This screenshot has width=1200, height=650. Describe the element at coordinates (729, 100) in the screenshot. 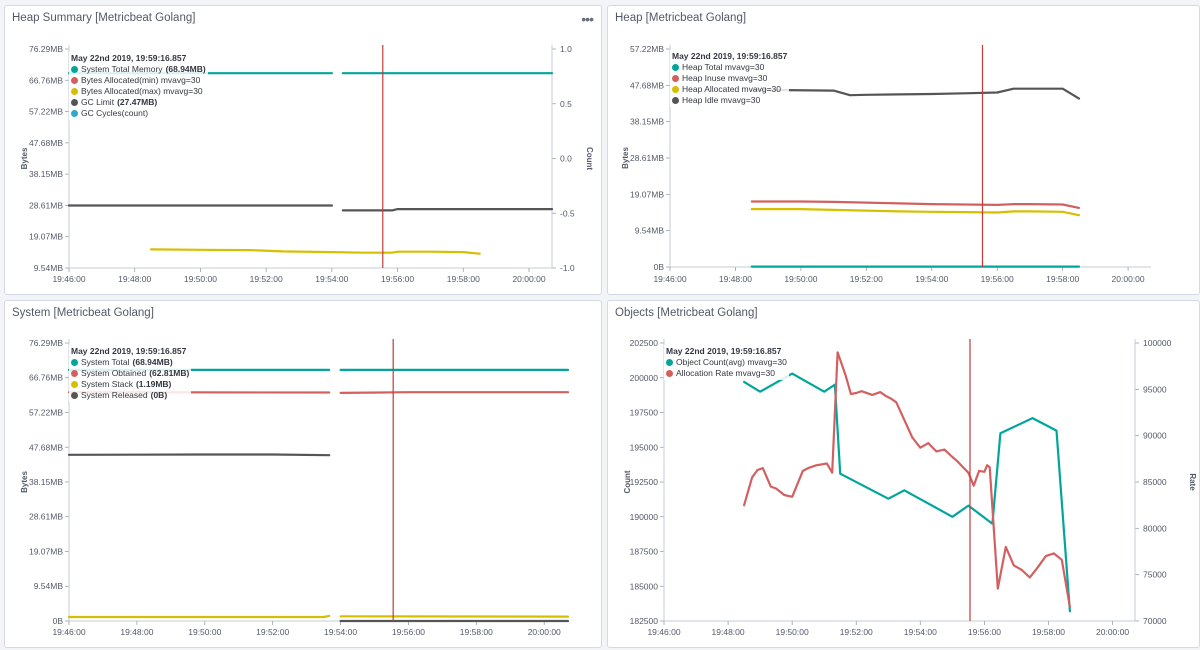

I see `tooltip-item: Heap Idle mvavg=30` at that location.